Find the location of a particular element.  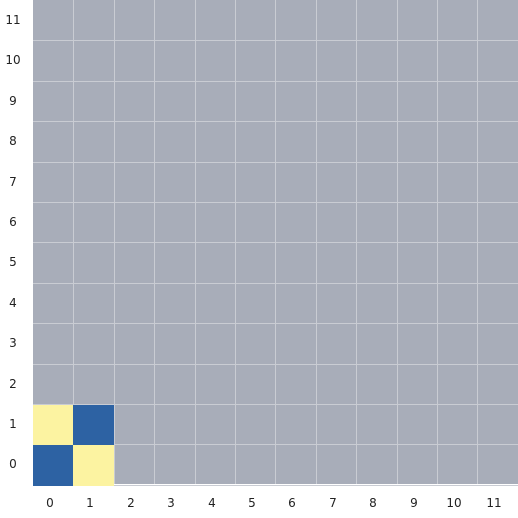

x-tick-label: 5 is located at coordinates (252, 503).